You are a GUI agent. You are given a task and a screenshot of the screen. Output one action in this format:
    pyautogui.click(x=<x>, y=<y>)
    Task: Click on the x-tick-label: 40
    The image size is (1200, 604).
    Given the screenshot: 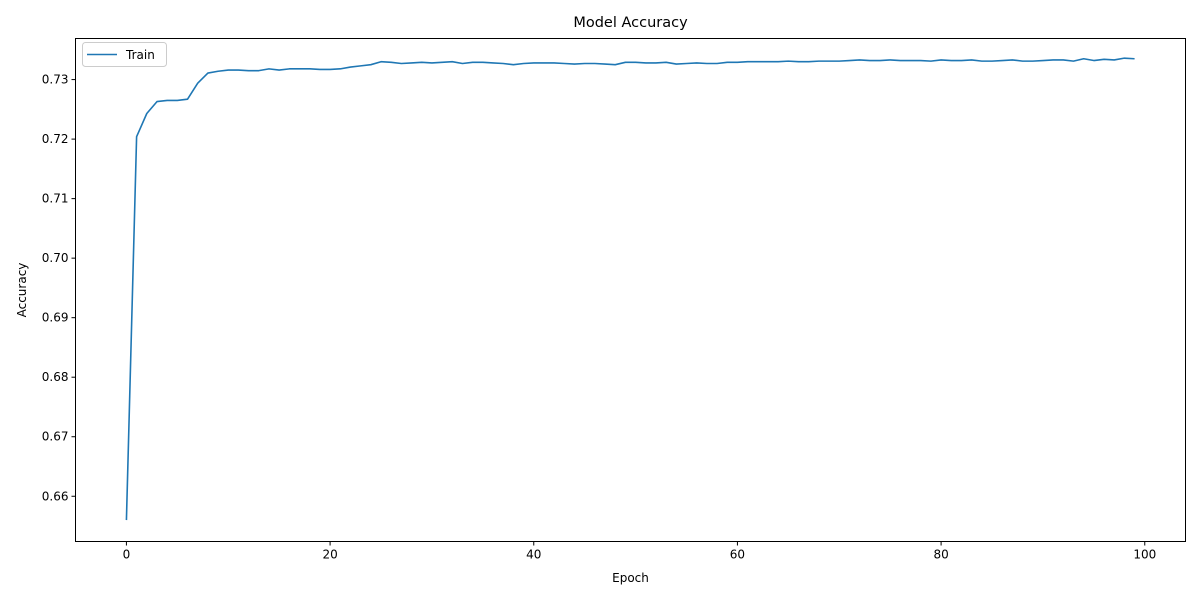 What is the action you would take?
    pyautogui.click(x=533, y=555)
    